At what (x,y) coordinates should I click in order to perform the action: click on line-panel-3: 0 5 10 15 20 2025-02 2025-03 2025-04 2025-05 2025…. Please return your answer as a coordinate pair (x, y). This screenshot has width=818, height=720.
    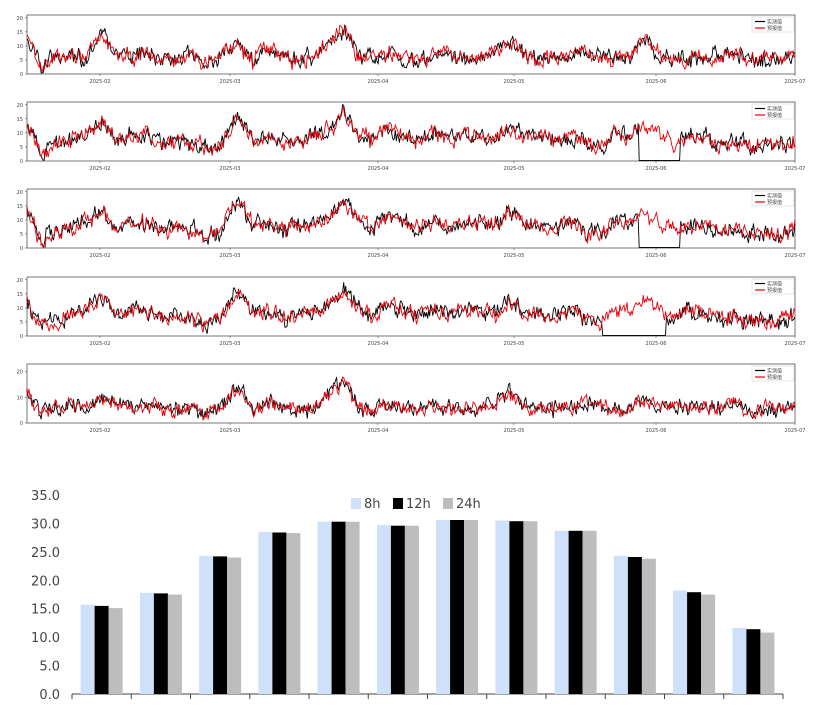
    Looking at the image, I should click on (411, 223).